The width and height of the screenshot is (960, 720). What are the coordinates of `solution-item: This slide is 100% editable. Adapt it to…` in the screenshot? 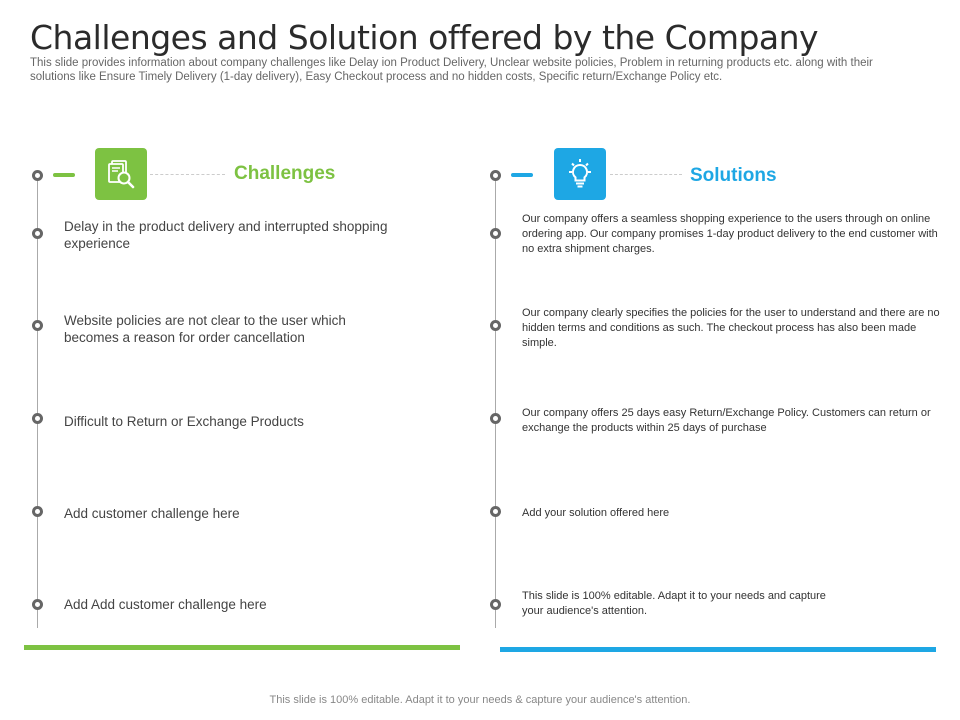 It's located at (674, 603).